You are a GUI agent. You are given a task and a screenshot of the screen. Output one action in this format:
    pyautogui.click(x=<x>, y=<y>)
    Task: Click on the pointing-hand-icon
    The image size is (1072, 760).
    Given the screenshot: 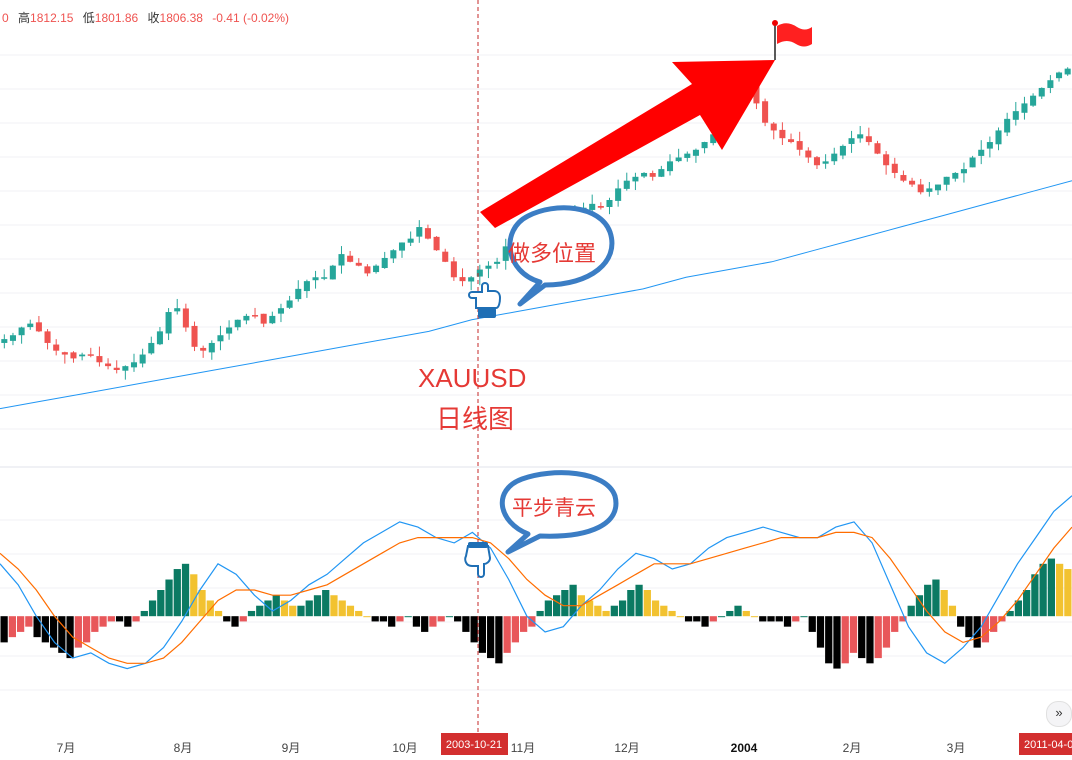 What is the action you would take?
    pyautogui.click(x=485, y=300)
    